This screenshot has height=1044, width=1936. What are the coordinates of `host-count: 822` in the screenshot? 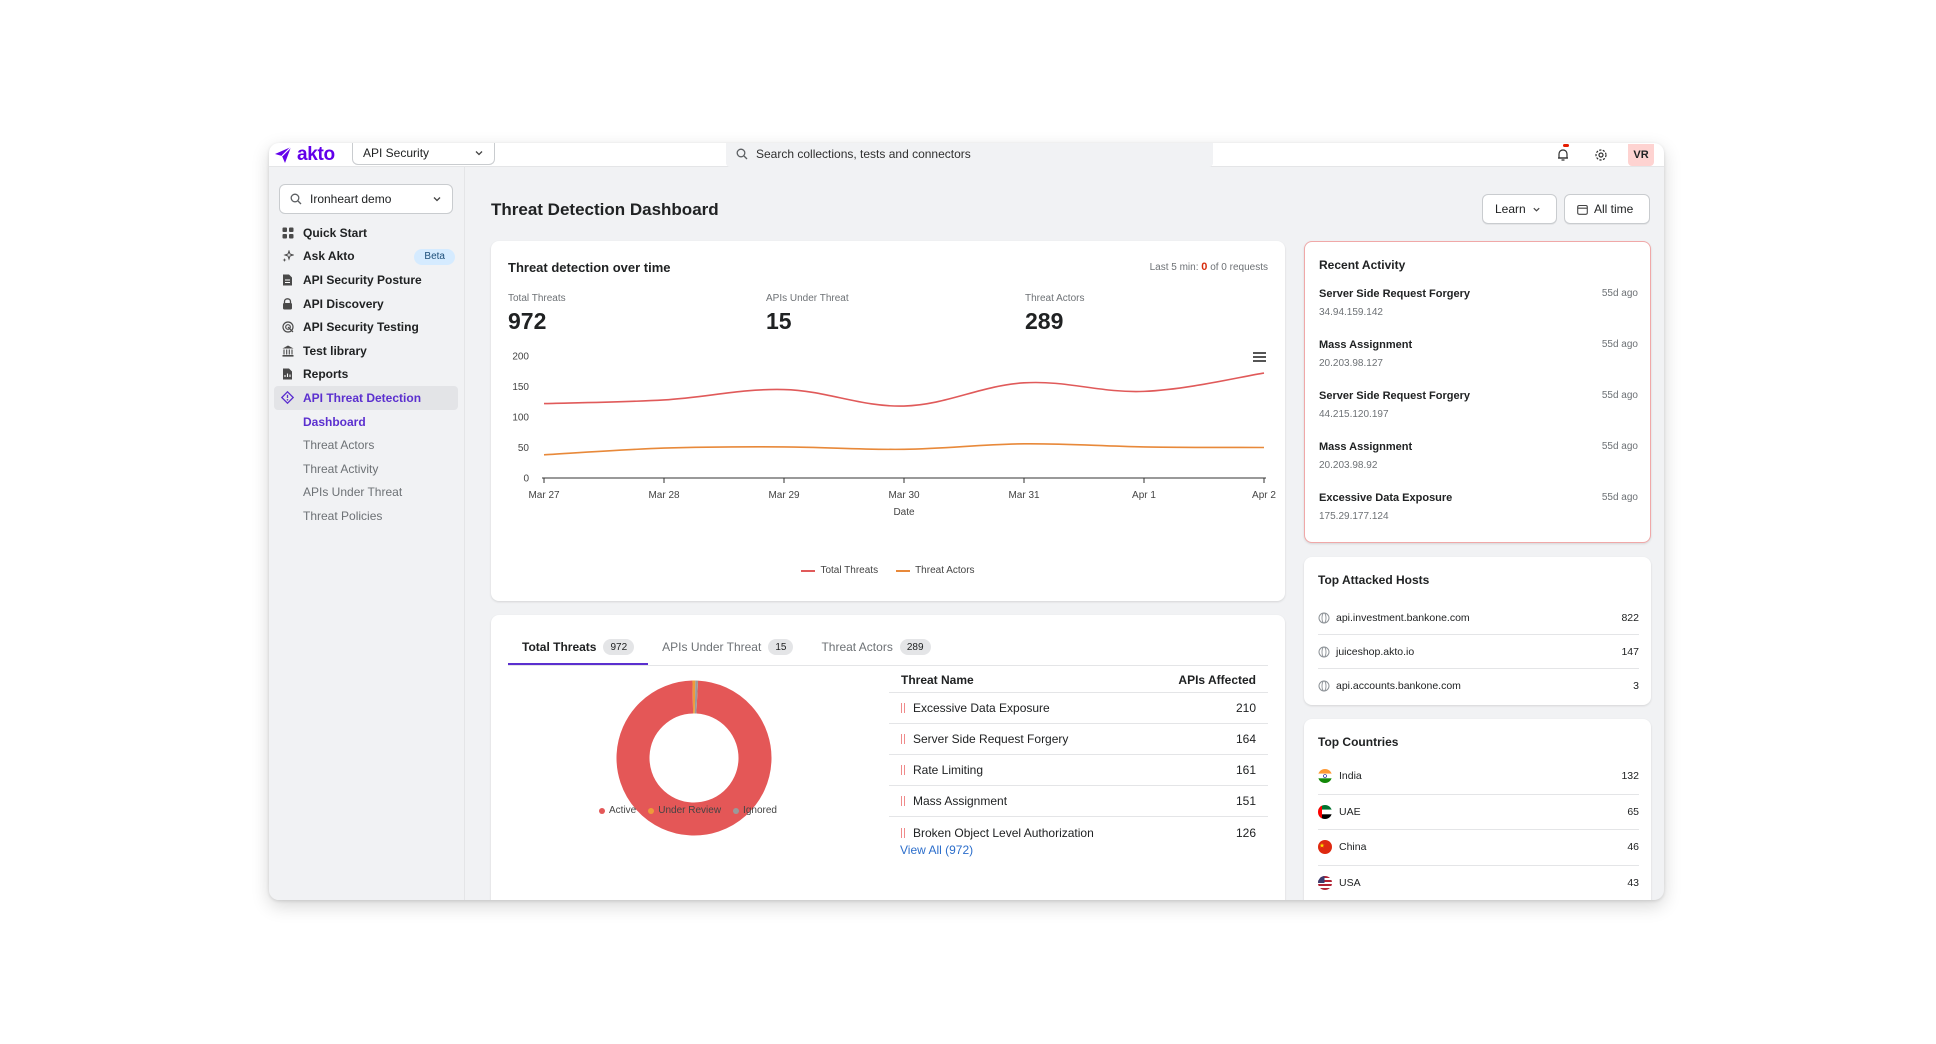 It's located at (1630, 617).